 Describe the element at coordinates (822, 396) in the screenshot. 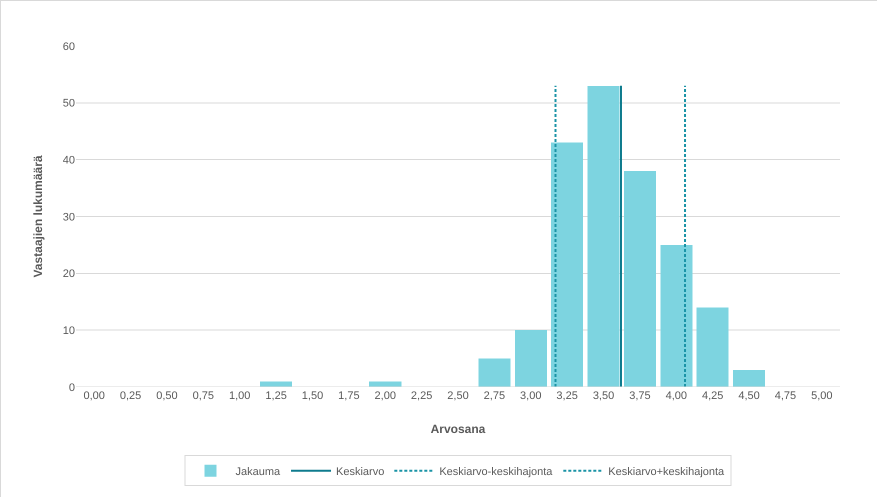

I see `x-tick-label: 5,00` at that location.